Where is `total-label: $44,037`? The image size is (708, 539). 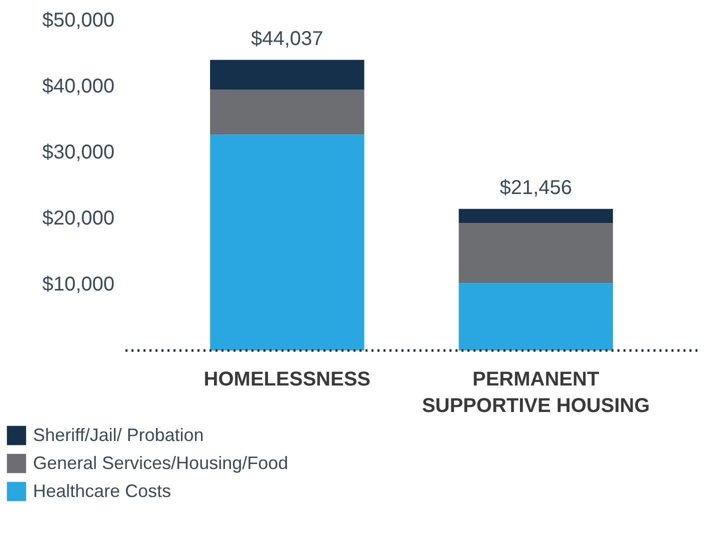
total-label: $44,037 is located at coordinates (287, 39).